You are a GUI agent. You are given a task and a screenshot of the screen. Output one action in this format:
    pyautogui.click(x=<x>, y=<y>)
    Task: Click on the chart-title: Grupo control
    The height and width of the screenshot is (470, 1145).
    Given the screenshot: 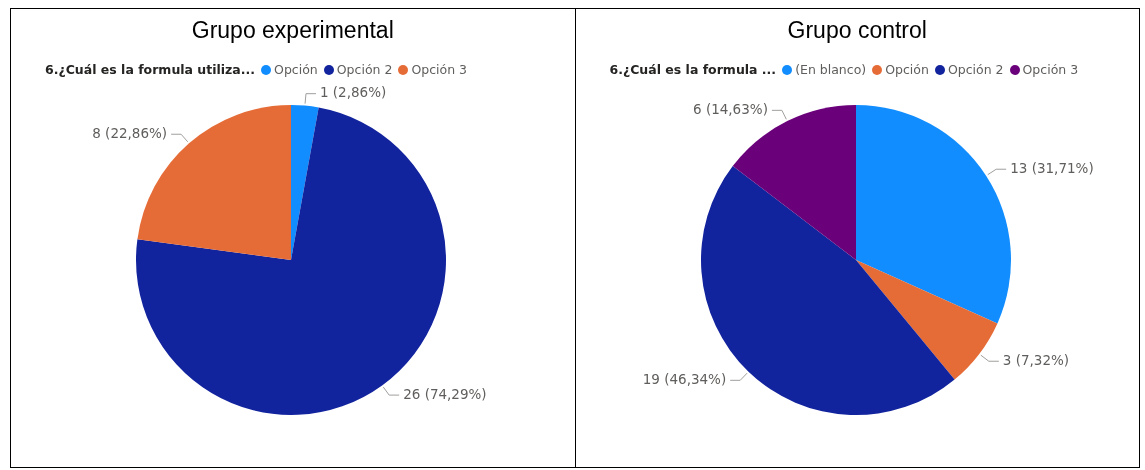 What is the action you would take?
    pyautogui.click(x=857, y=30)
    